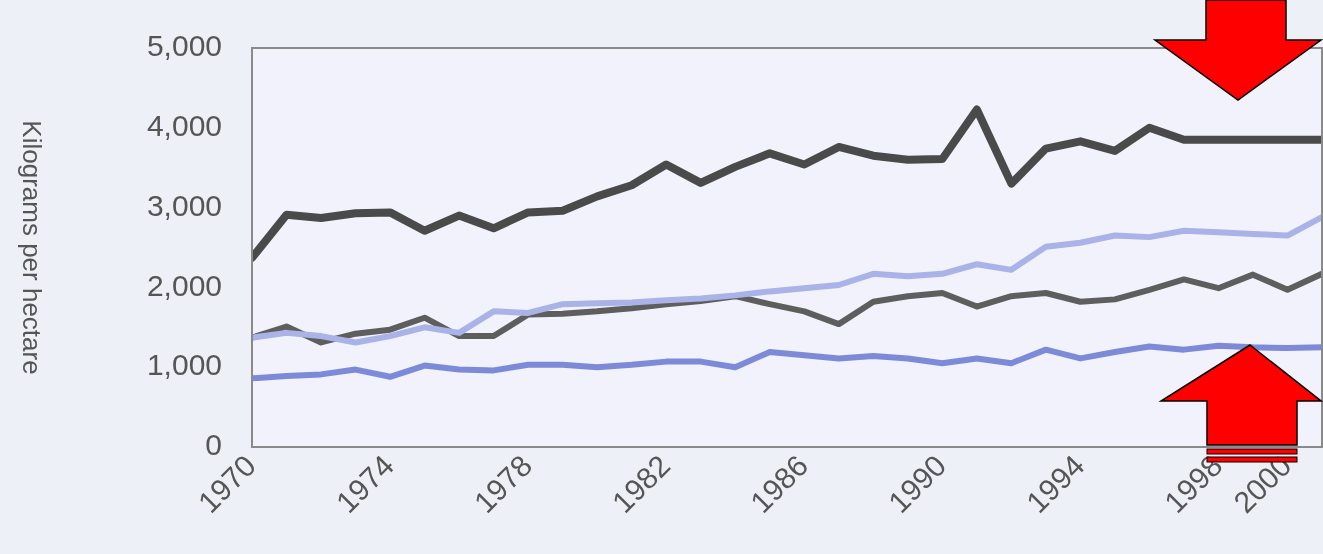 The height and width of the screenshot is (554, 1323). Describe the element at coordinates (31, 247) in the screenshot. I see `y-axis-title: Kilograms per hectare` at that location.